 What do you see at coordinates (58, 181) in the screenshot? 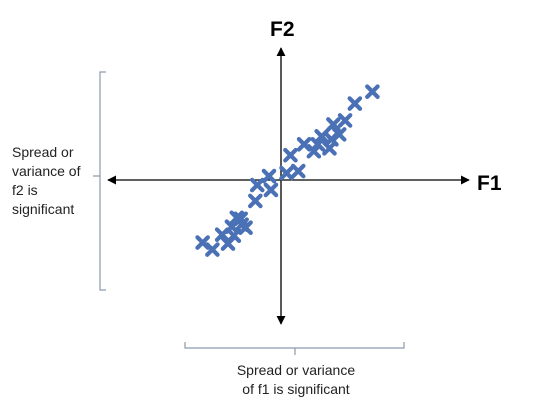
I see `f2-spread-note: Spread or variance of f2 is significant` at bounding box center [58, 181].